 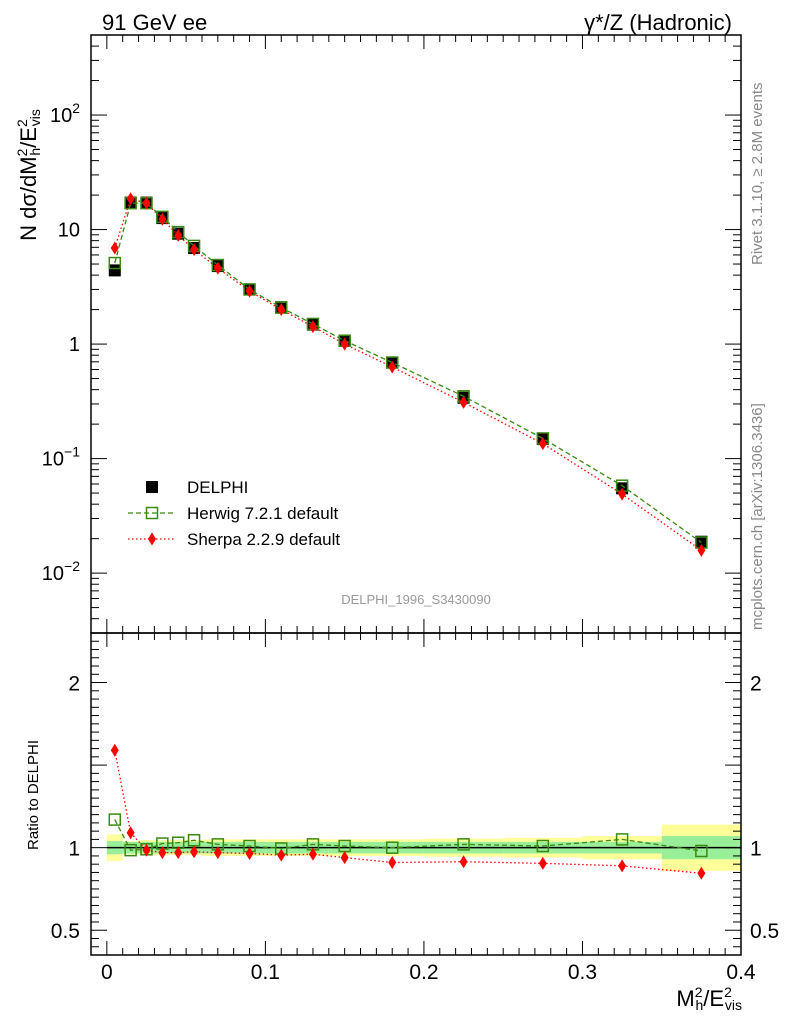 I want to click on rivet-info: Rivet 3.1.10, ≥ 2.8M events, so click(x=757, y=174).